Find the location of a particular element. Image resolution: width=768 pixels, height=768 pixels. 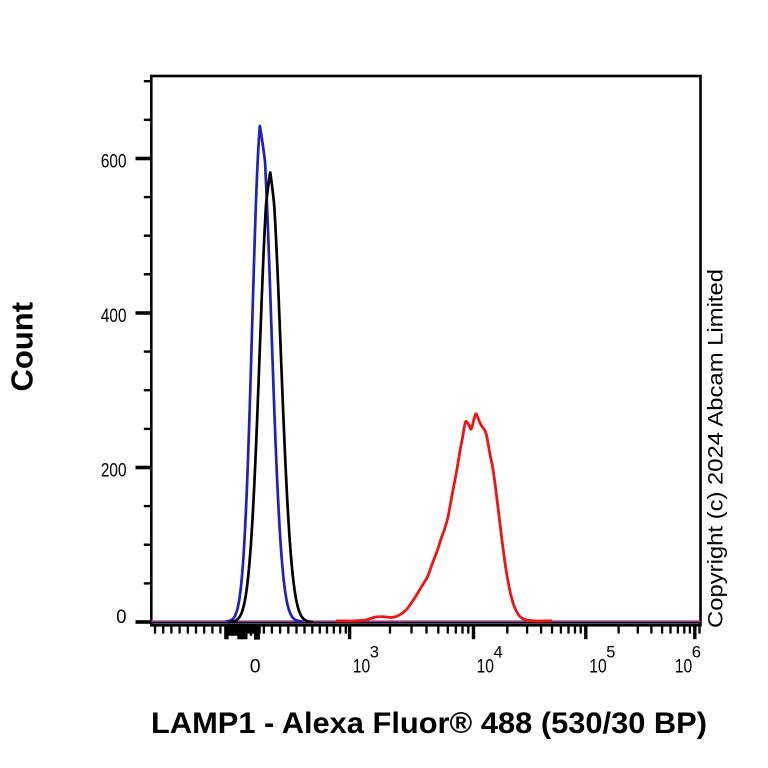

svg-text: 400 is located at coordinates (114, 316).